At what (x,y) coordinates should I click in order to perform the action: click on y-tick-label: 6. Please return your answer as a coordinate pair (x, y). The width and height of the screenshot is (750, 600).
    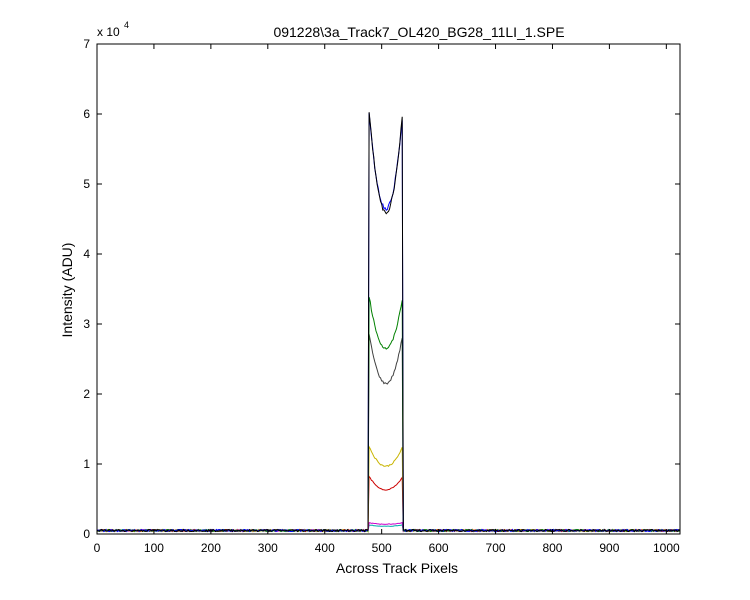
    Looking at the image, I should click on (86, 114).